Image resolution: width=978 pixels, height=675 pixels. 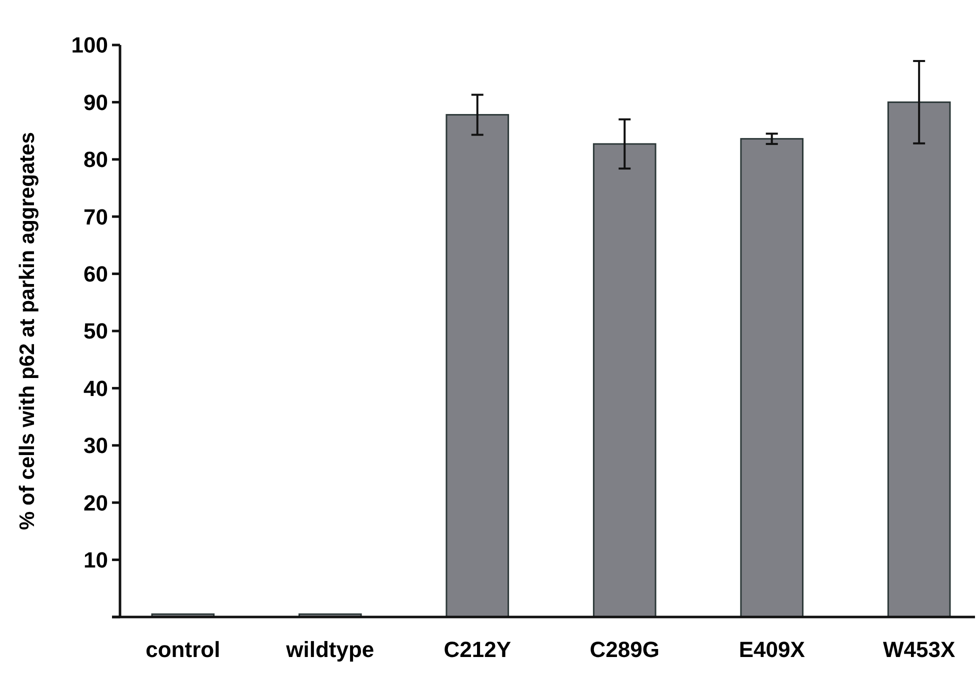 What do you see at coordinates (96, 331) in the screenshot?
I see `y-tick-label: 50` at bounding box center [96, 331].